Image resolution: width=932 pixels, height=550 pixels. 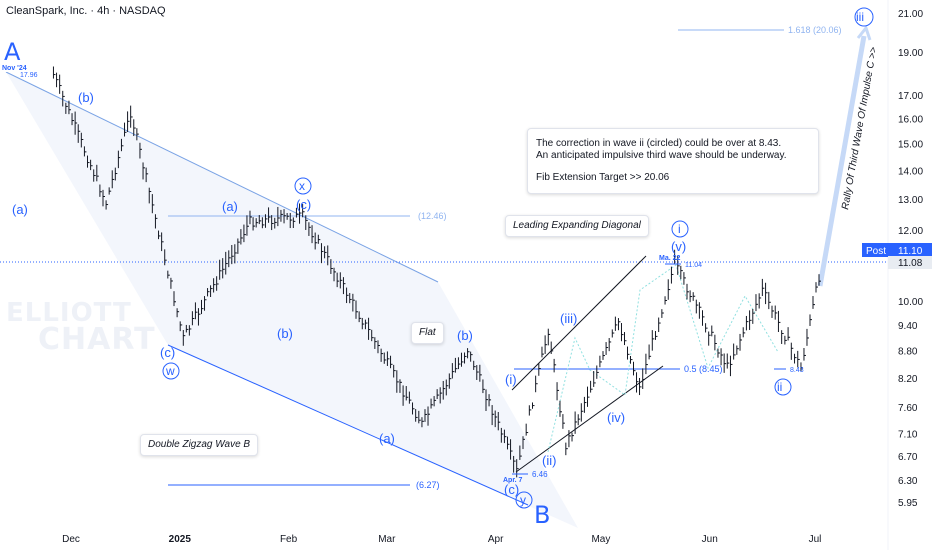 I want to click on rally-arrow, so click(x=842, y=161).